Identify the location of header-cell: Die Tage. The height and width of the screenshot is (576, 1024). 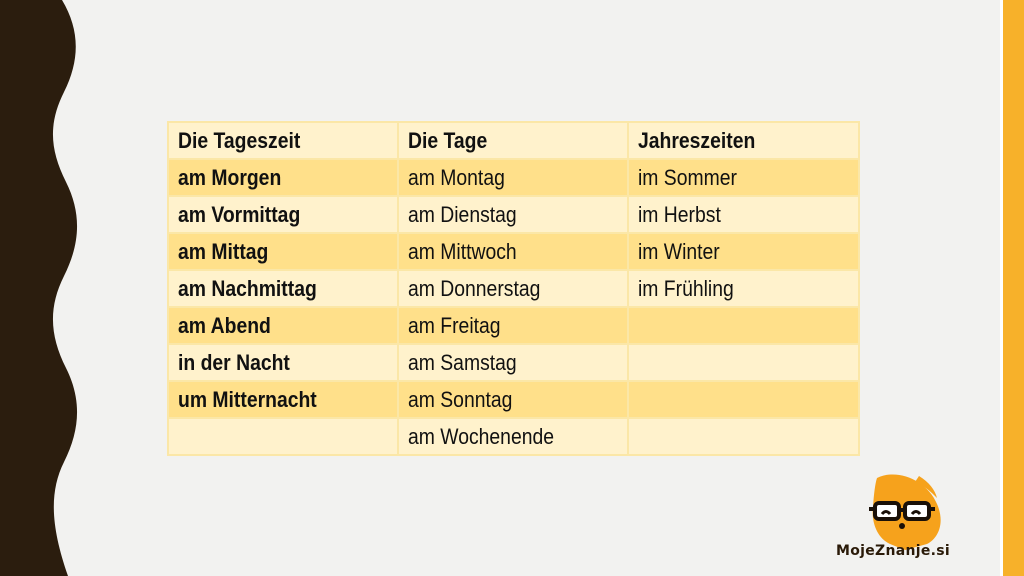
(513, 140).